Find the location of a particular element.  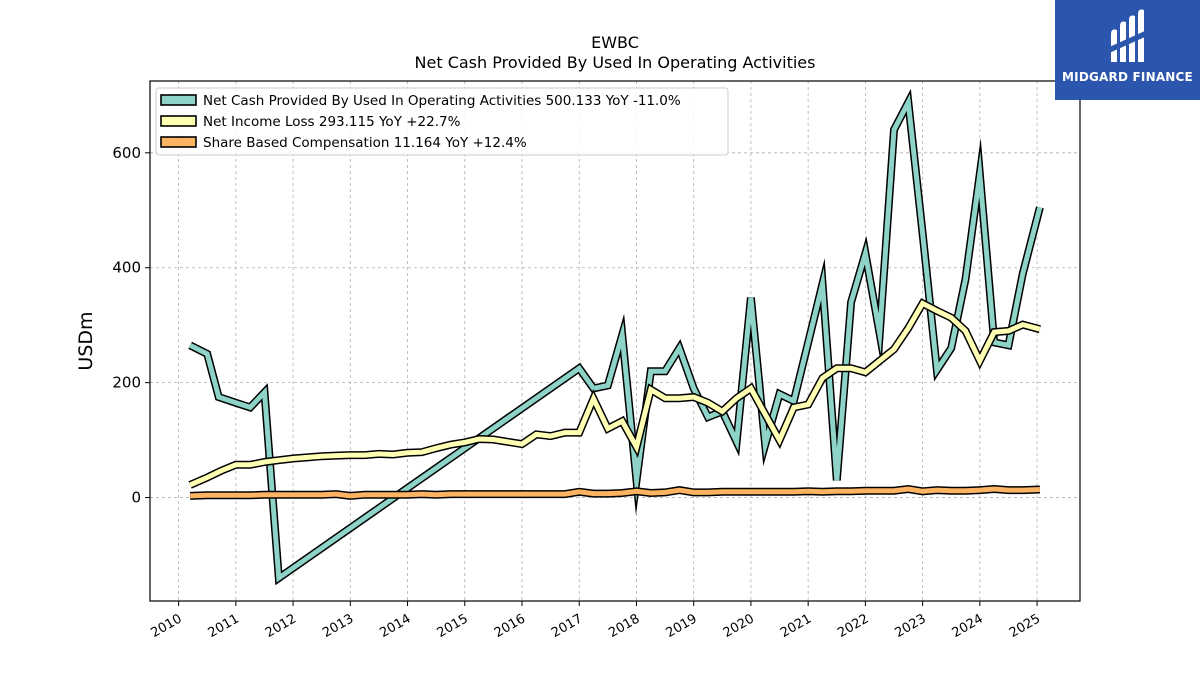

legend-label-1: Net Income Loss 293.115 YoY +22.7% is located at coordinates (332, 122).